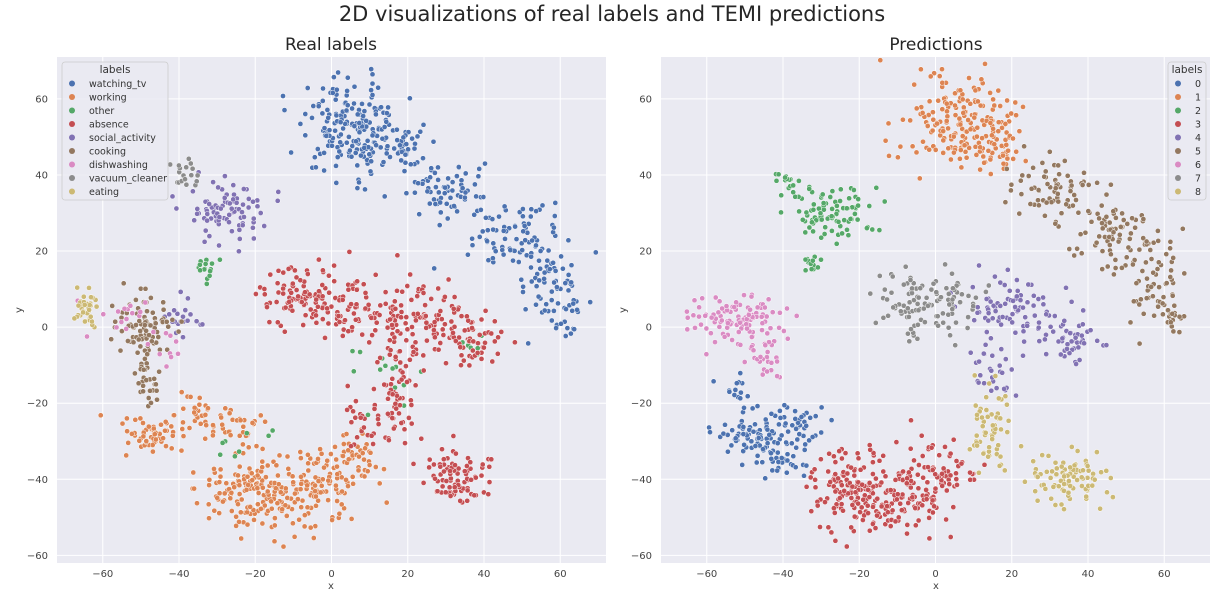  I want to click on legend-title: labels, so click(1187, 70).